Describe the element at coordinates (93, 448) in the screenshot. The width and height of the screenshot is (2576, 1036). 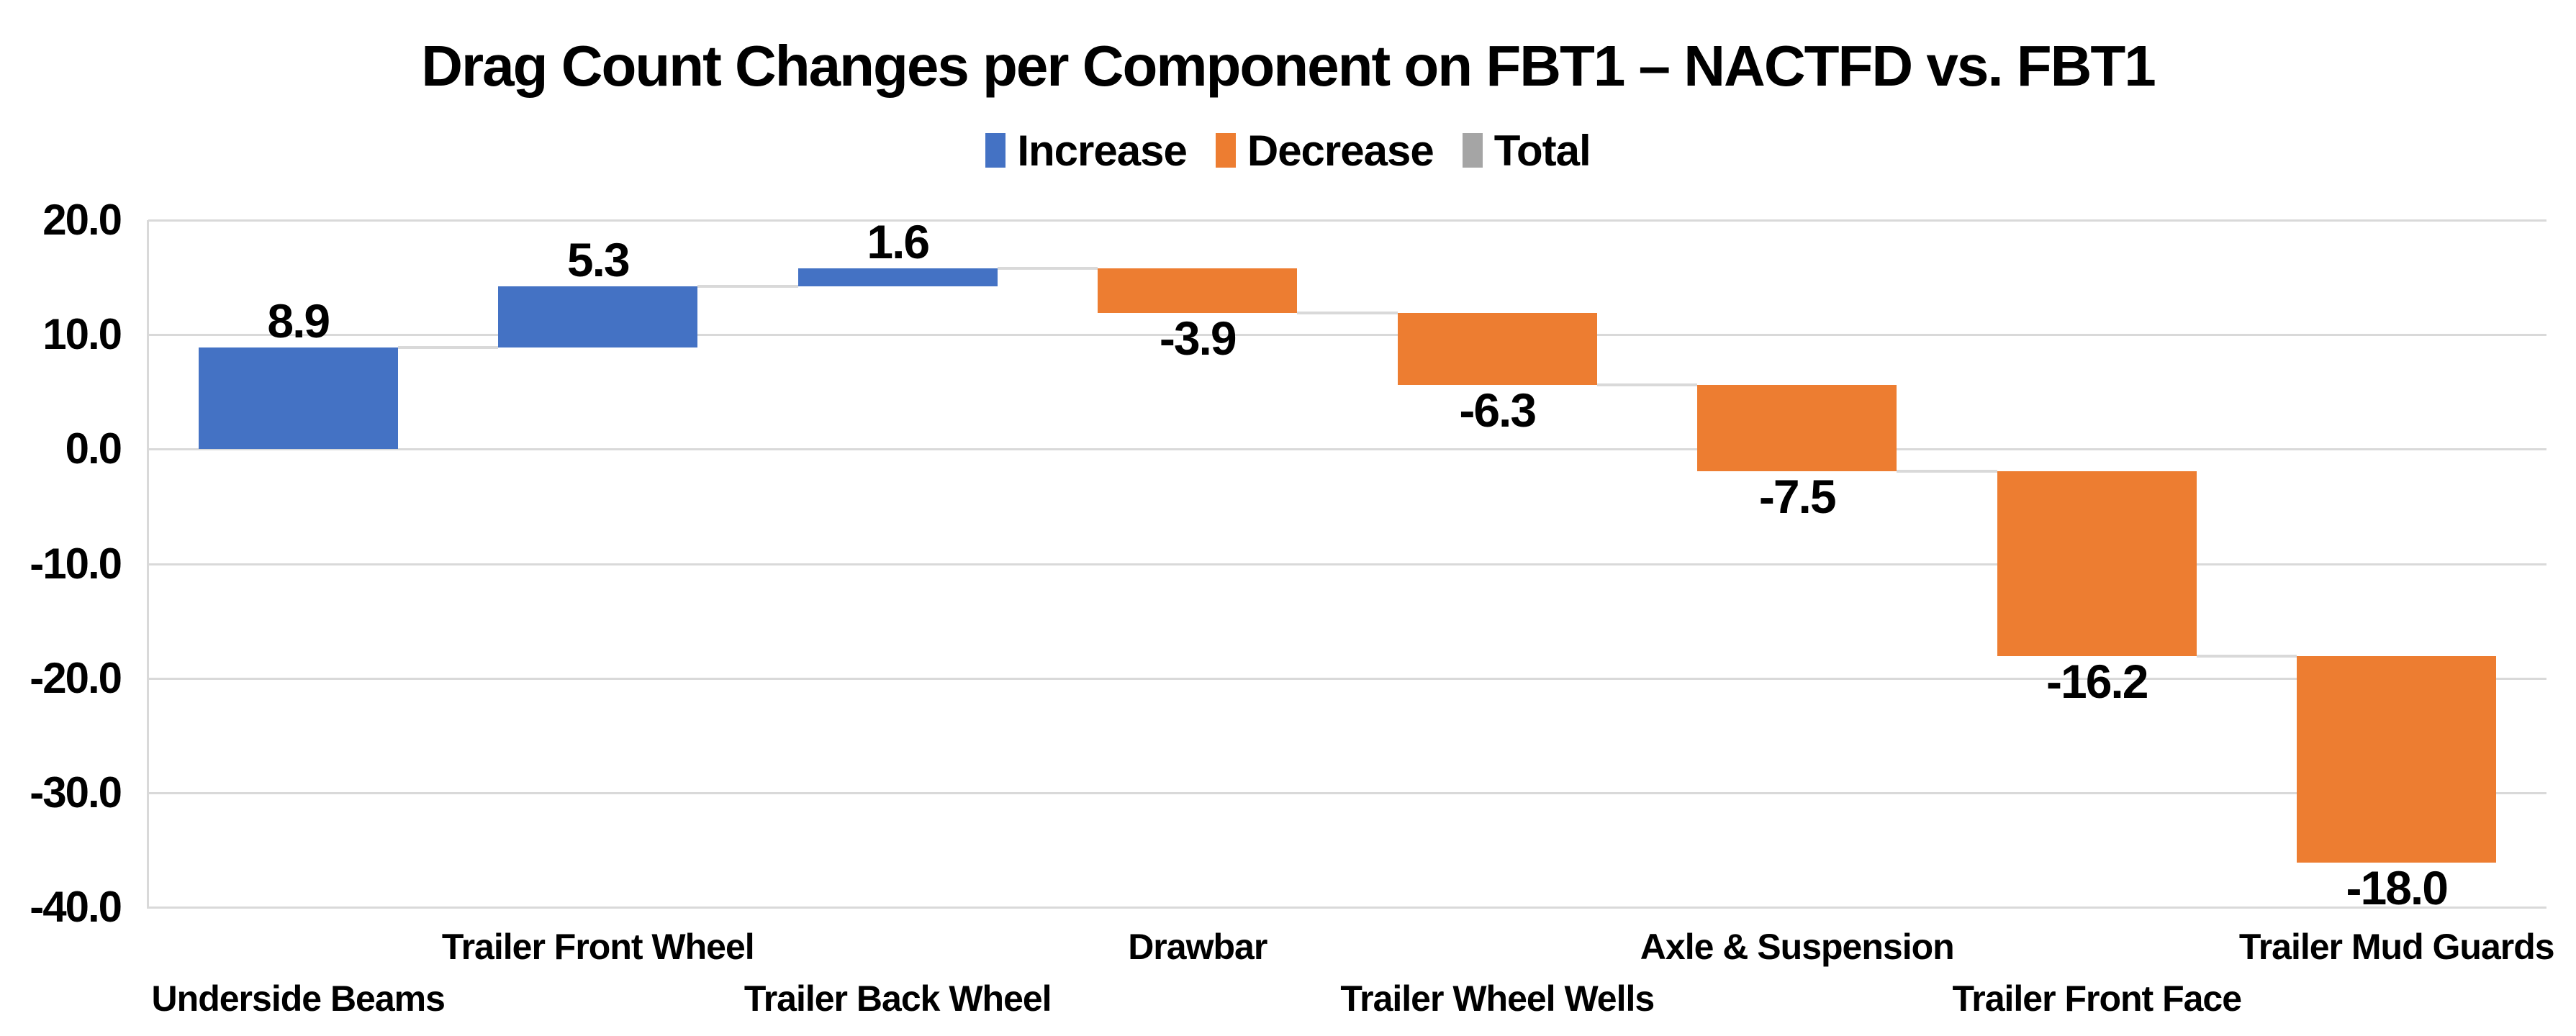
I see `y-axis-tick-label: 0.0` at that location.